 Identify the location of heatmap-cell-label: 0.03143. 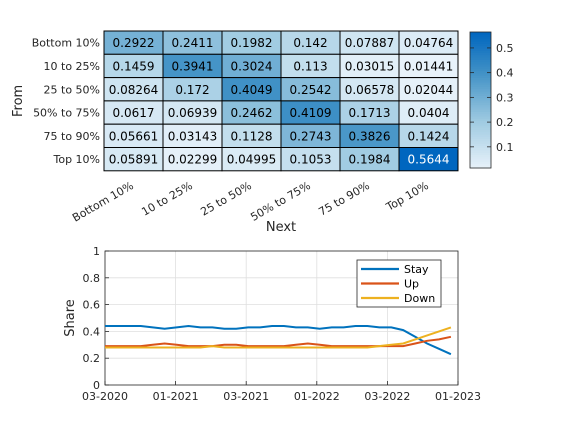
(193, 136).